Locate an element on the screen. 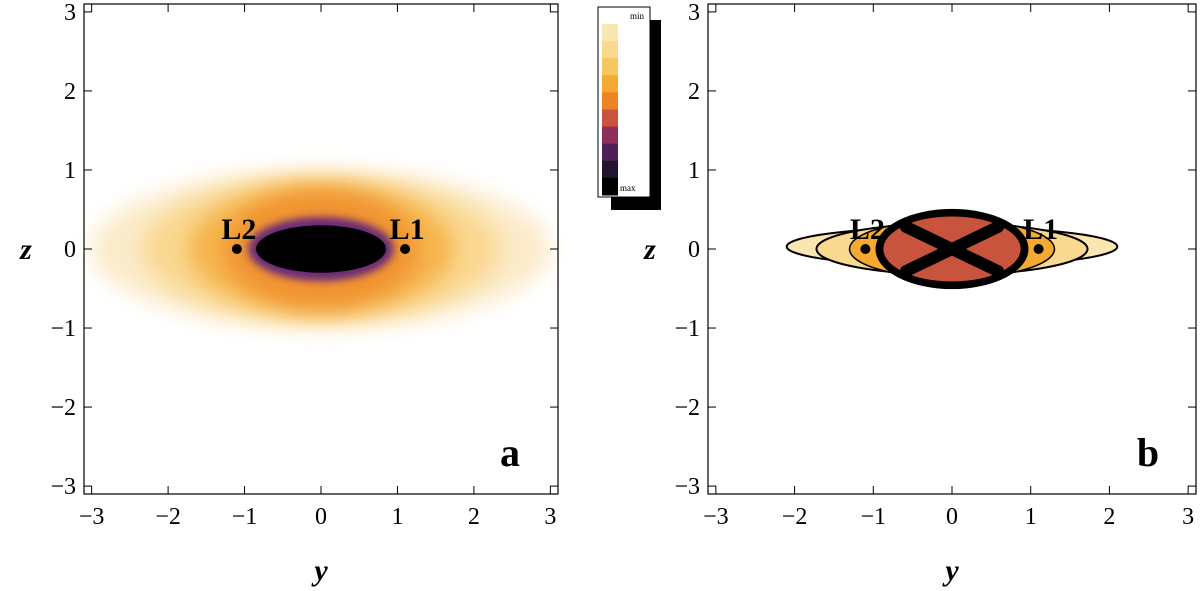 Image resolution: width=1200 pixels, height=591 pixels. x-axis-label-b: y is located at coordinates (950, 570).